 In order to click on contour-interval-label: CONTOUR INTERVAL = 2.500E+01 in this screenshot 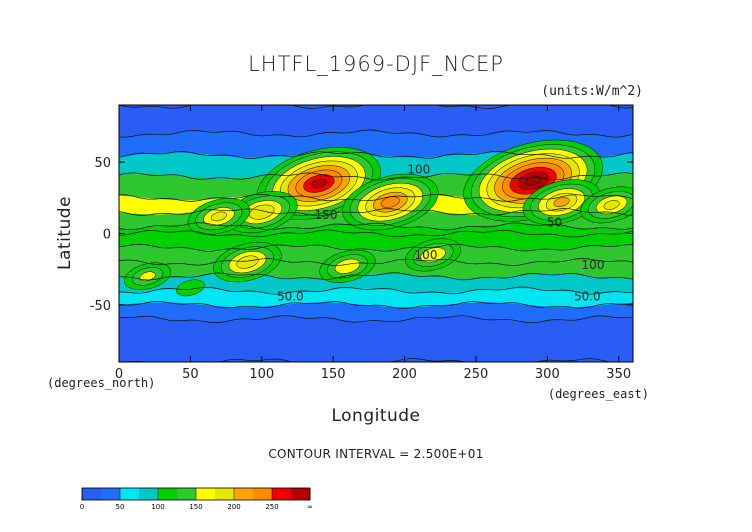, I will do `click(375, 454)`.